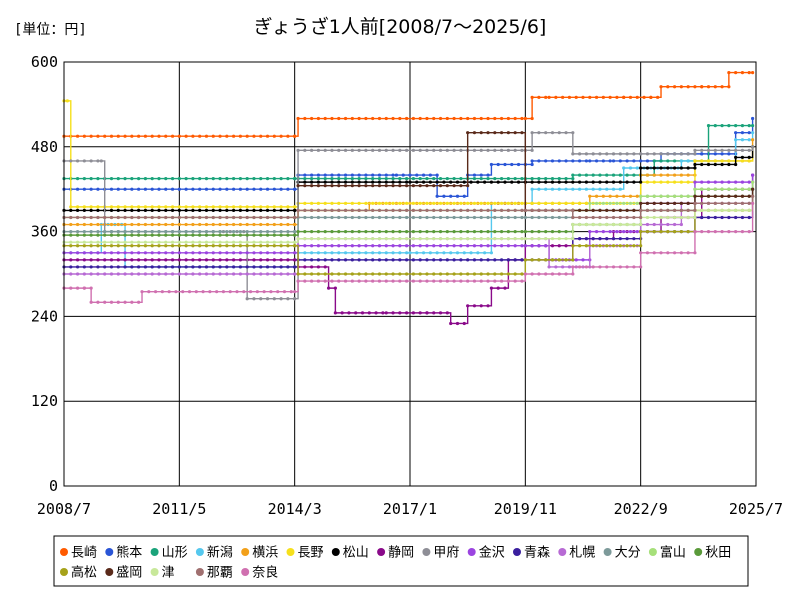 Image resolution: width=800 pixels, height=600 pixels. I want to click on legend-label: 大分, so click(628, 553).